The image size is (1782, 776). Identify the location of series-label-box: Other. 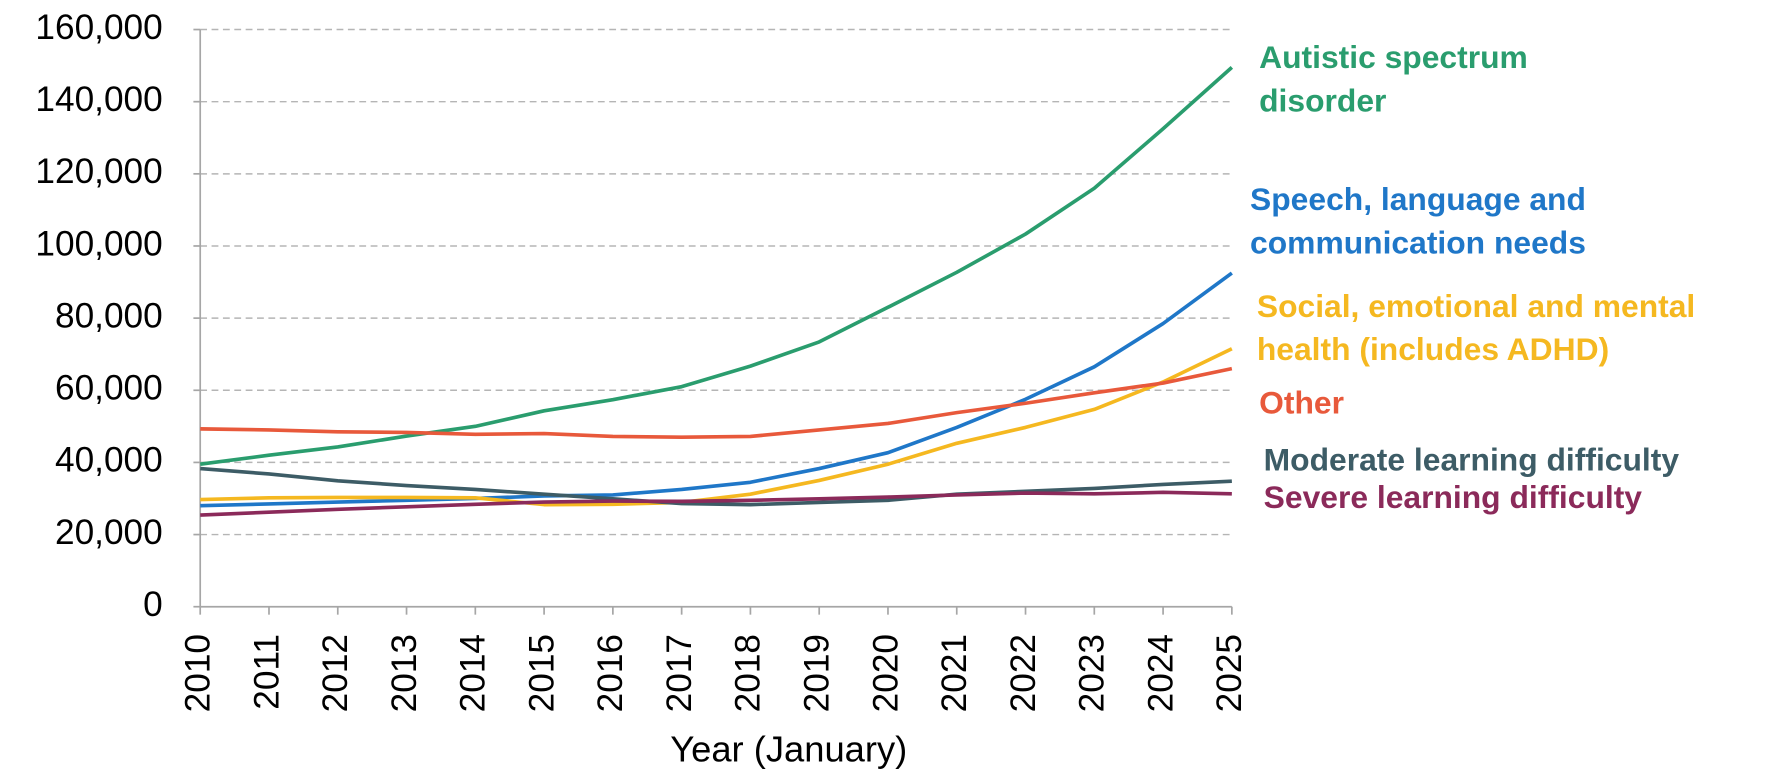
(1301, 403).